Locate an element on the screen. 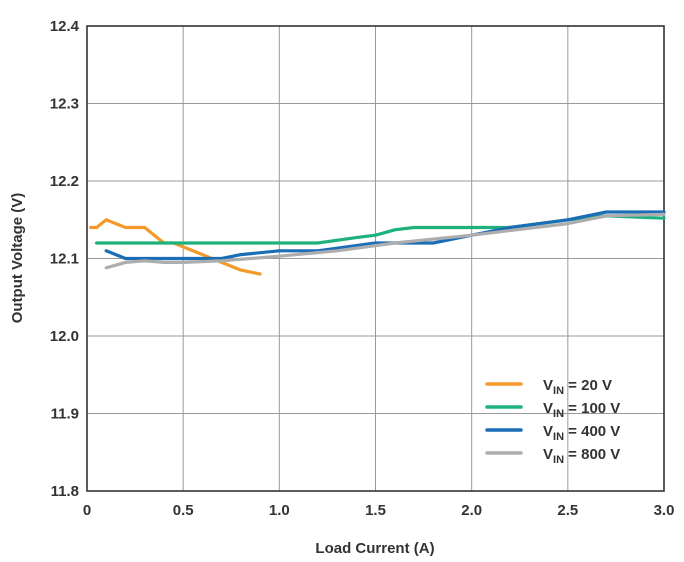 The image size is (684, 562). y-tick-label: 11.9 is located at coordinates (65, 414).